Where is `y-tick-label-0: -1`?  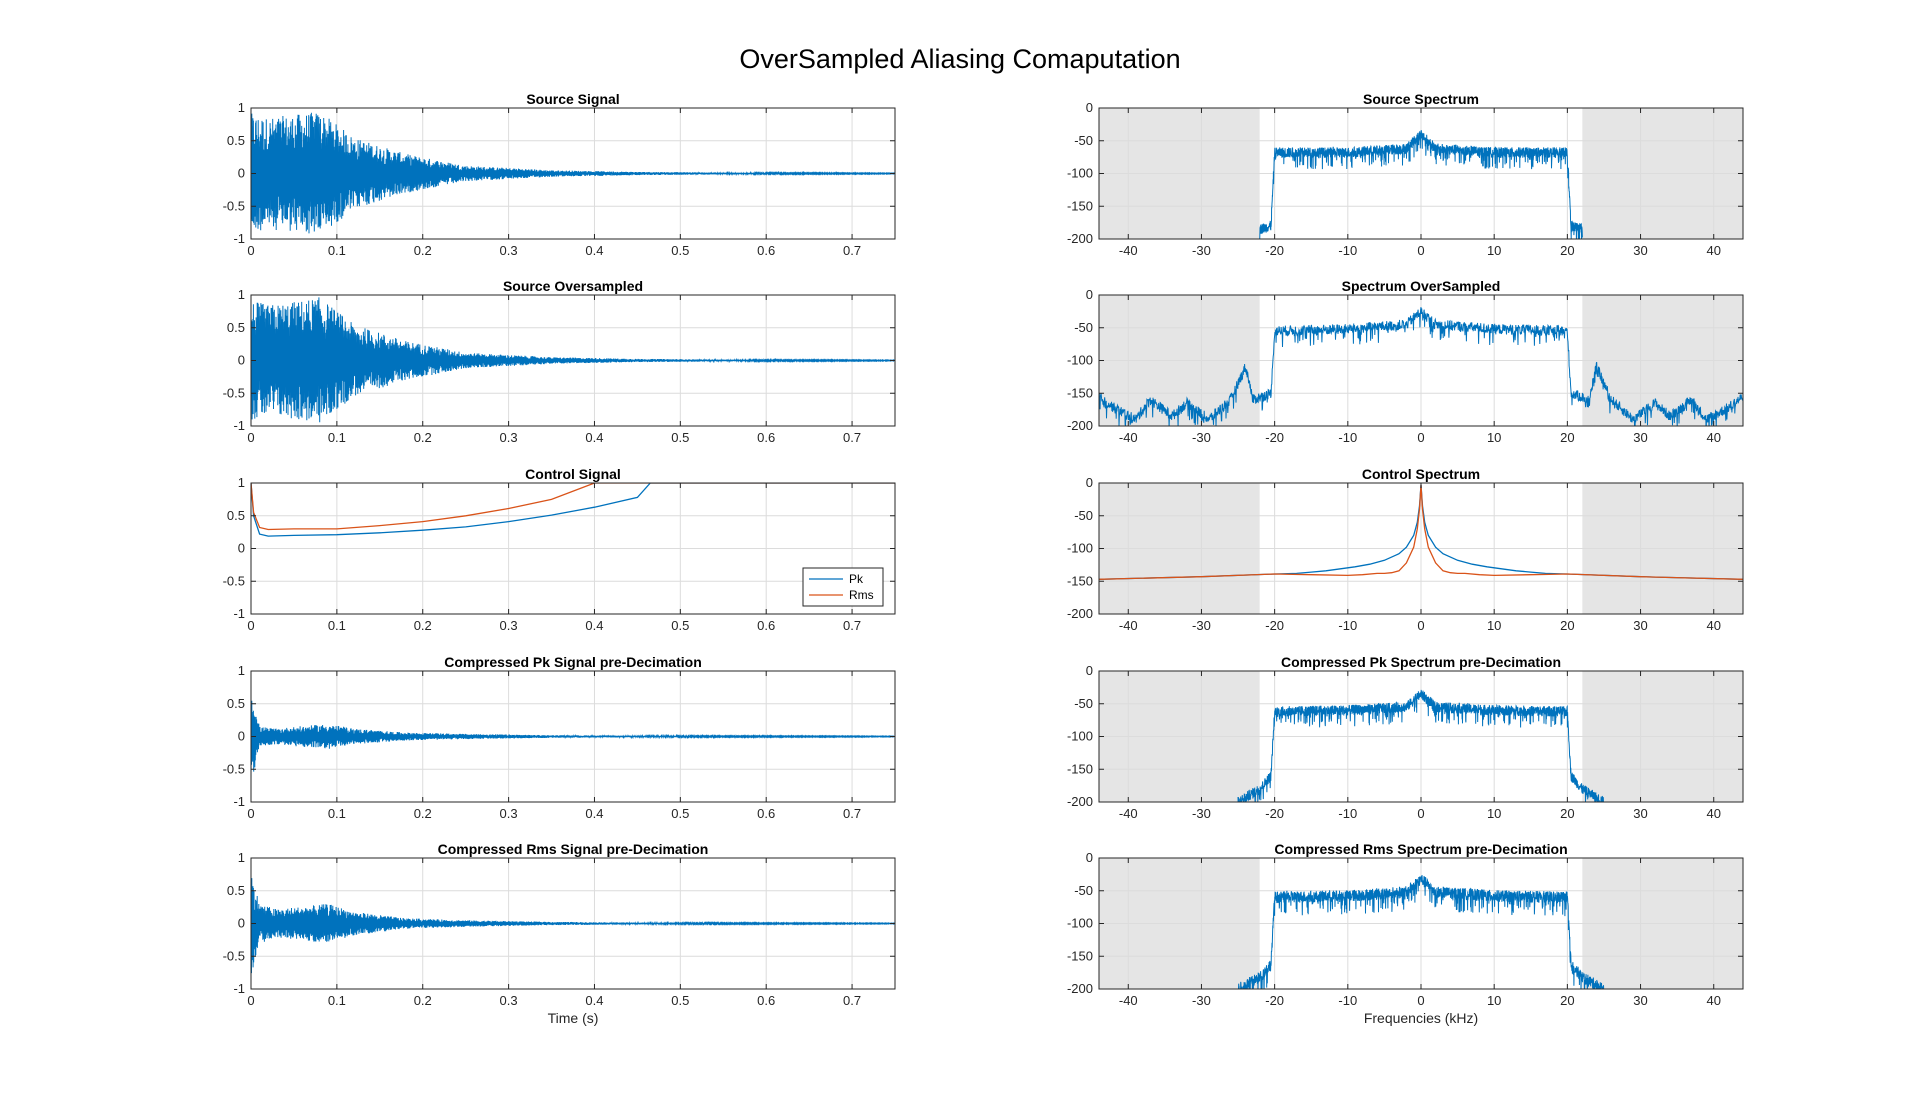
y-tick-label-0: -1 is located at coordinates (239, 988).